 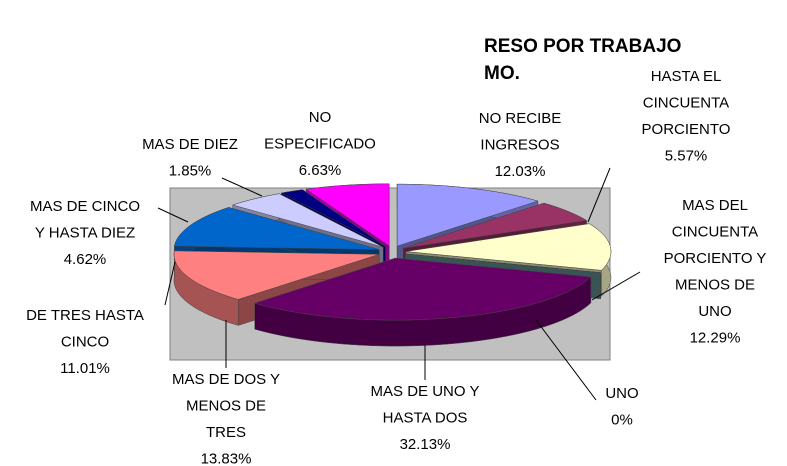 What do you see at coordinates (520, 171) in the screenshot?
I see `value-label: 12.03%` at bounding box center [520, 171].